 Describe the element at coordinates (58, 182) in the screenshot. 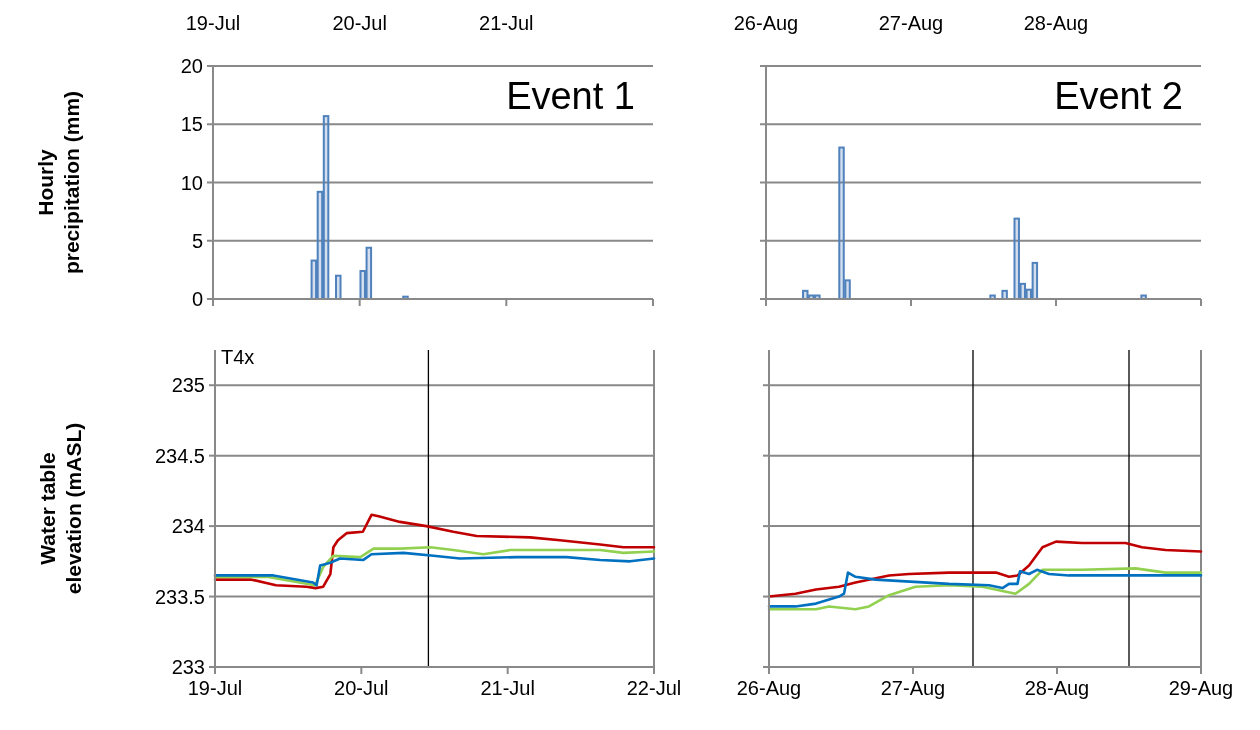

I see `y-axis-title: Hourly precipitation (mm)` at that location.